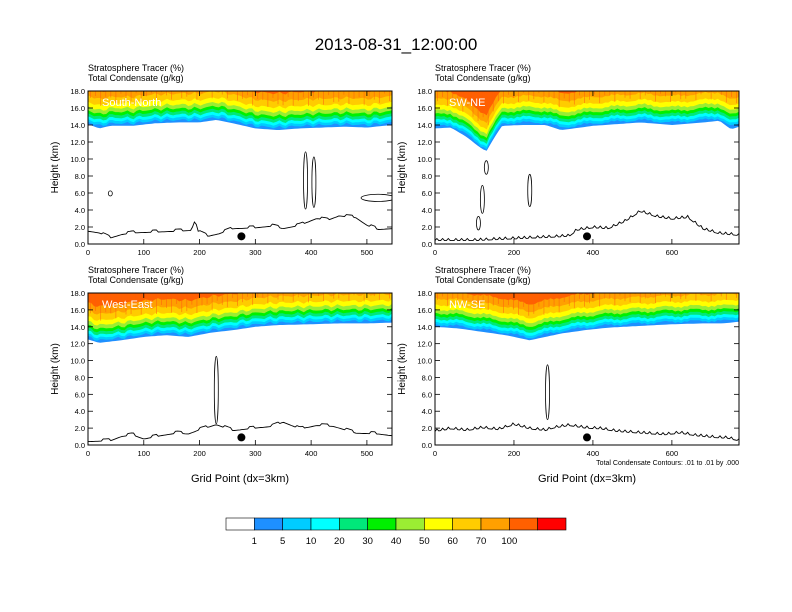 This screenshot has width=792, height=612. What do you see at coordinates (339, 541) in the screenshot?
I see `colorbar-label: 20` at bounding box center [339, 541].